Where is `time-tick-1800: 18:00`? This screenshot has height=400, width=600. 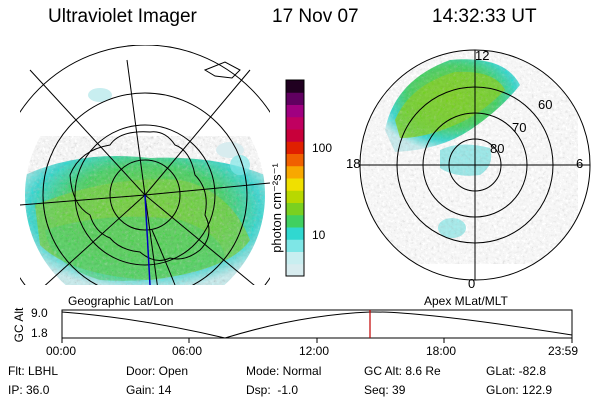 time-tick-1800: 18:00 is located at coordinates (441, 351).